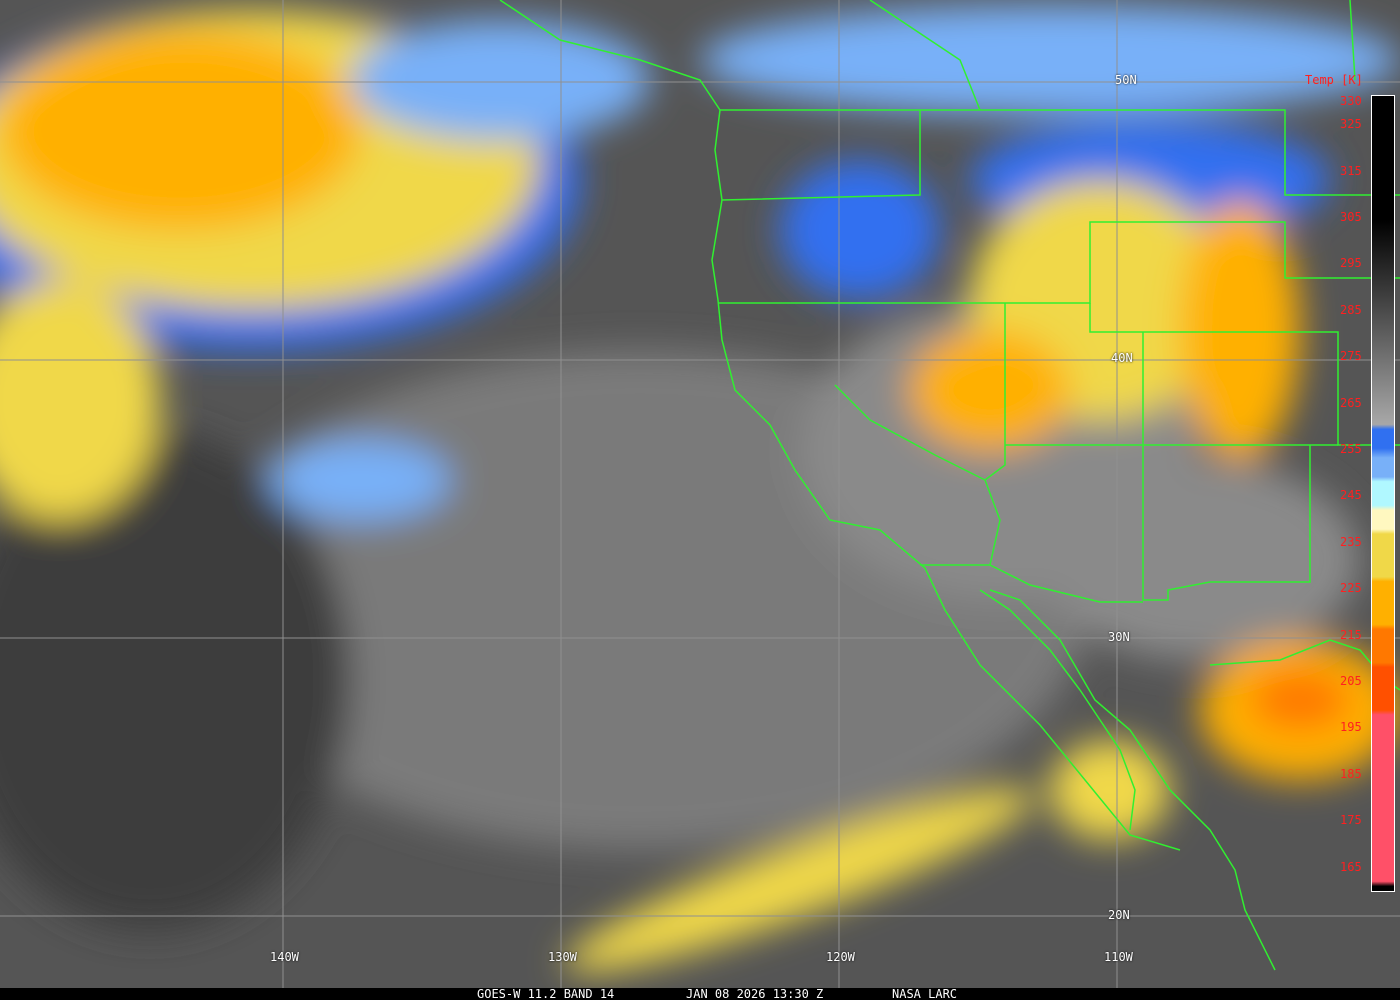  I want to click on colorbar-label: 175, so click(1351, 820).